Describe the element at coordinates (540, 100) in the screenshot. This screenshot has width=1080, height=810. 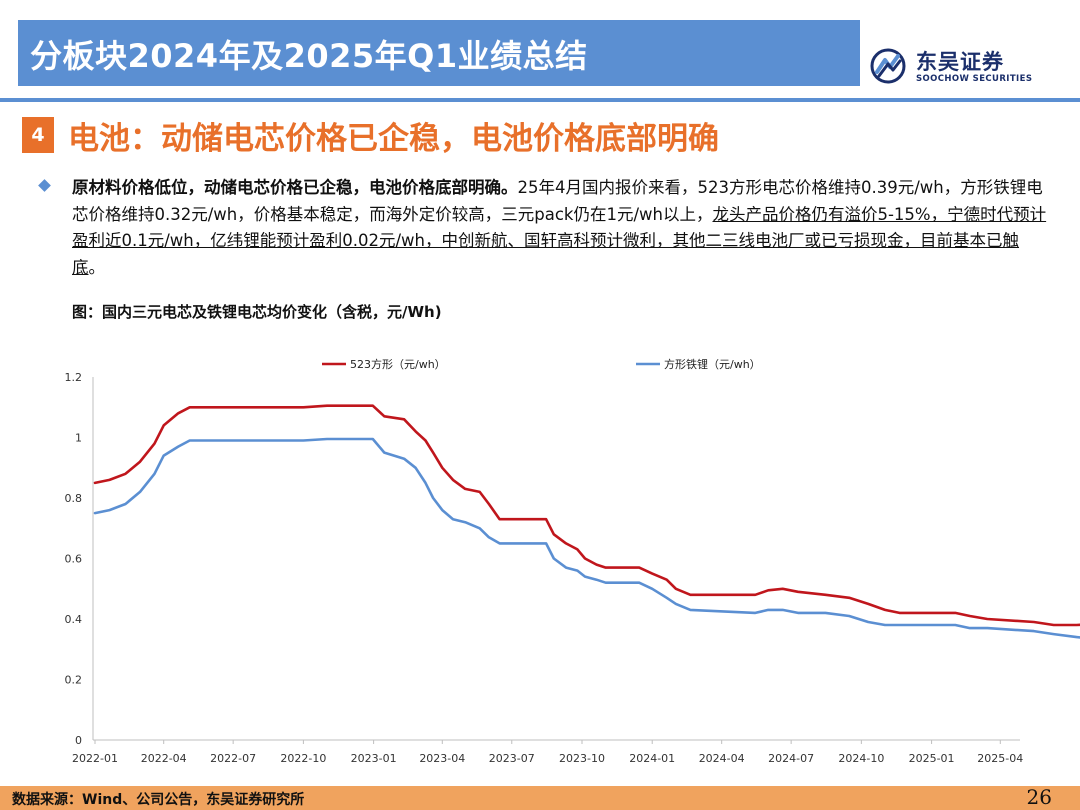
I see `header-rule` at that location.